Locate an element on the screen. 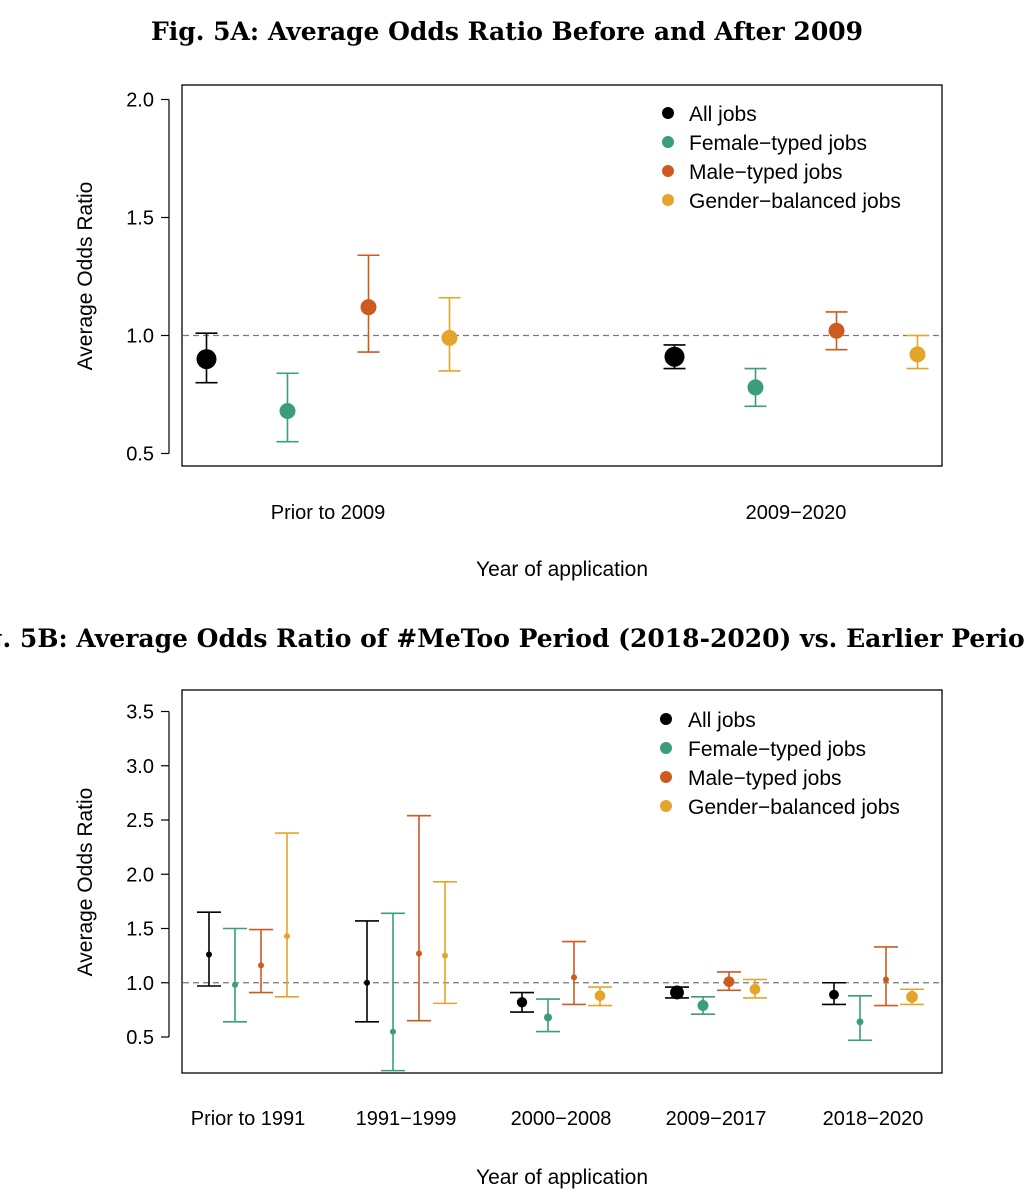 The width and height of the screenshot is (1024, 1200). chart-5b-x-tick-label: 2018−2020 is located at coordinates (873, 1119).